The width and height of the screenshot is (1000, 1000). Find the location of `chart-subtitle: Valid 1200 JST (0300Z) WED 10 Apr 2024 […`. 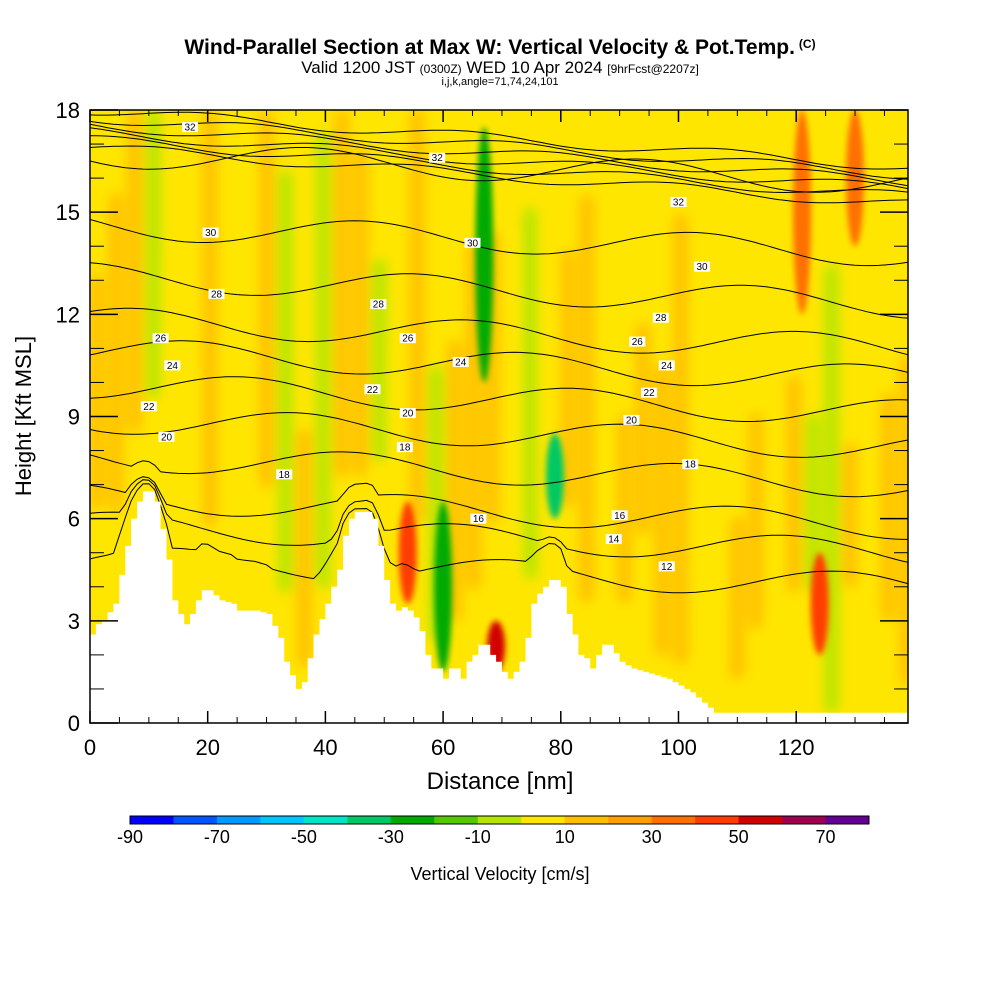

chart-subtitle: Valid 1200 JST (0300Z) WED 10 Apr 2024 [… is located at coordinates (500, 68).